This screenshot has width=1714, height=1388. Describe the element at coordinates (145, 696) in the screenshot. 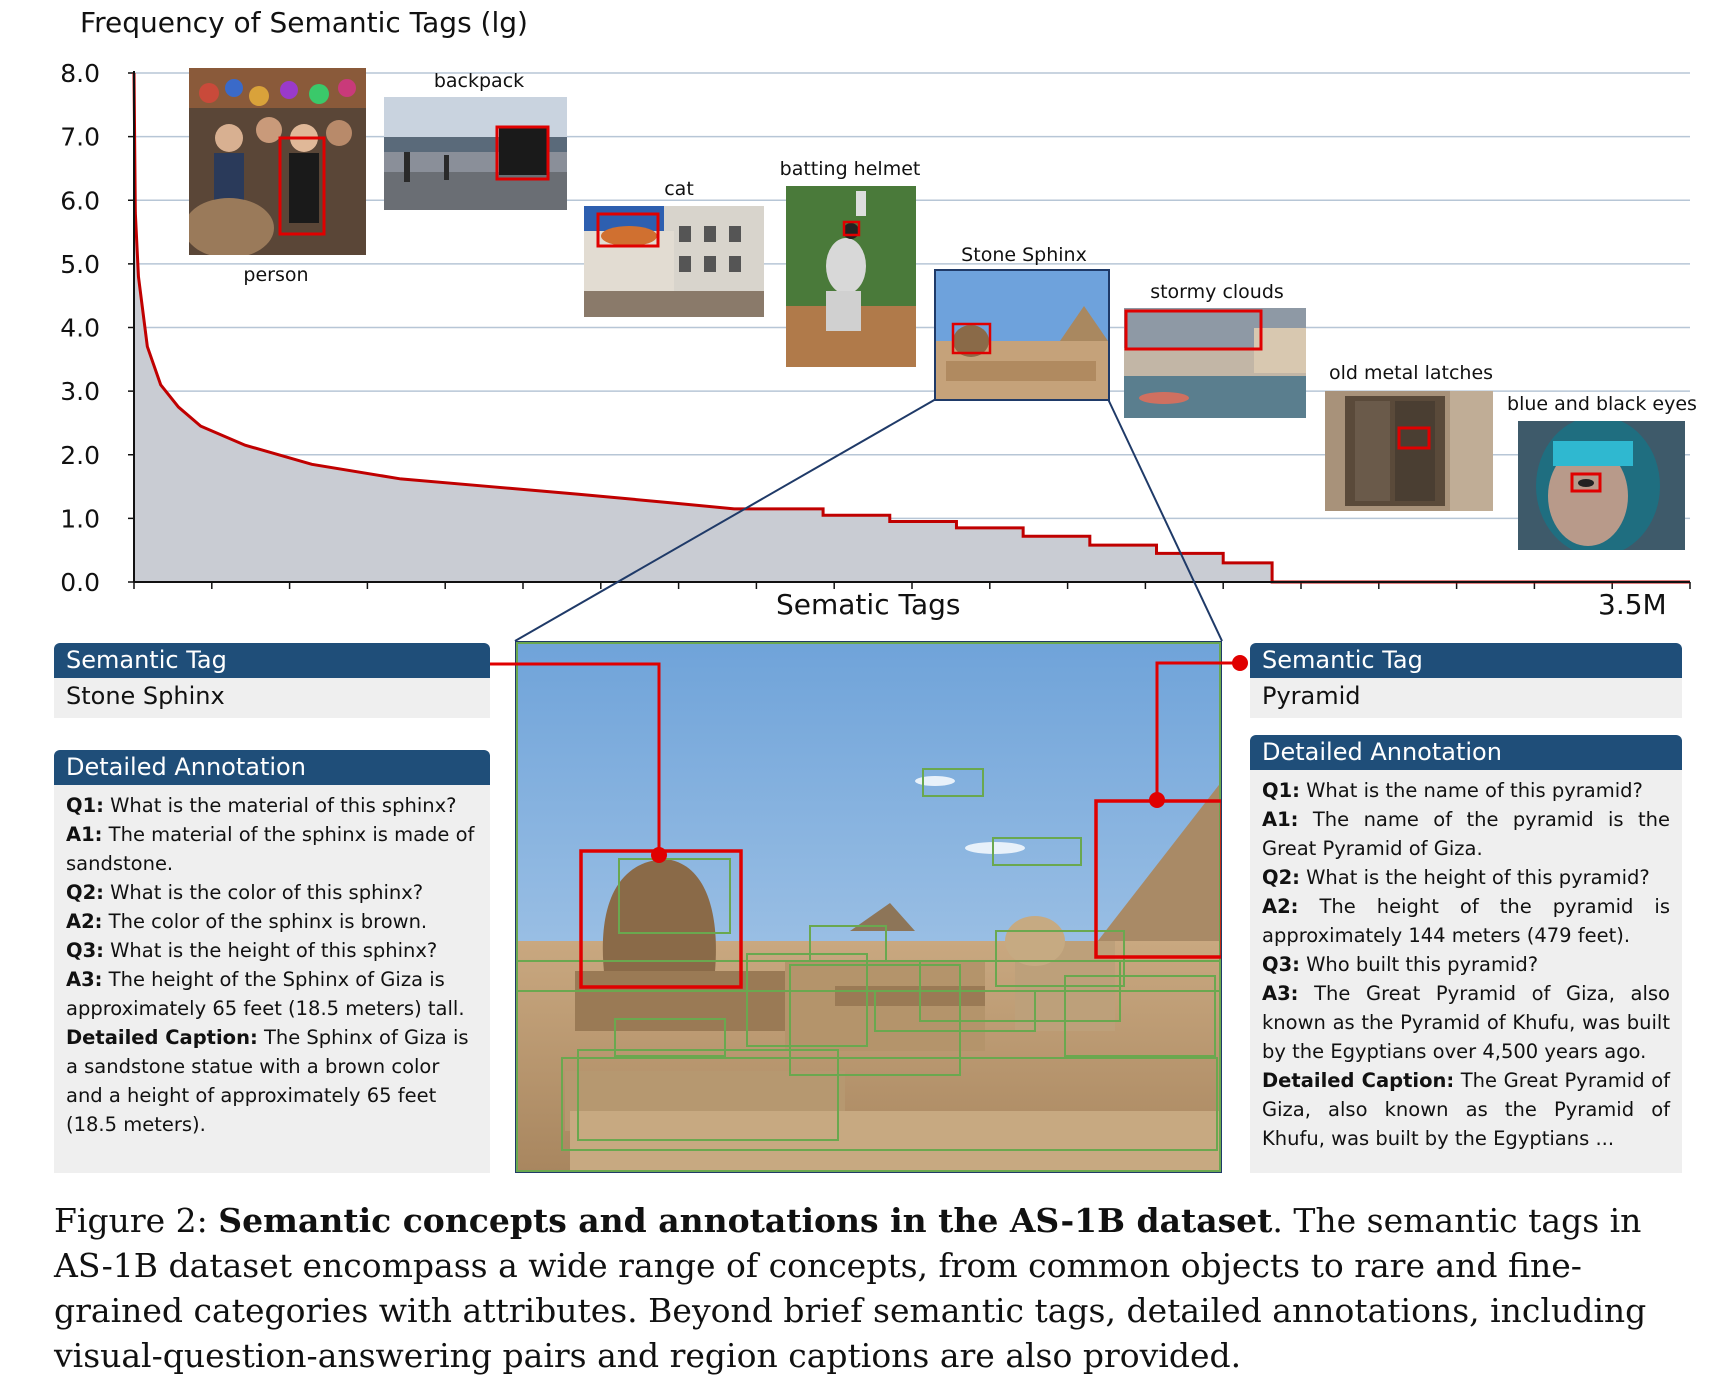

I see `left-tag-value: Stone Sphinx` at that location.